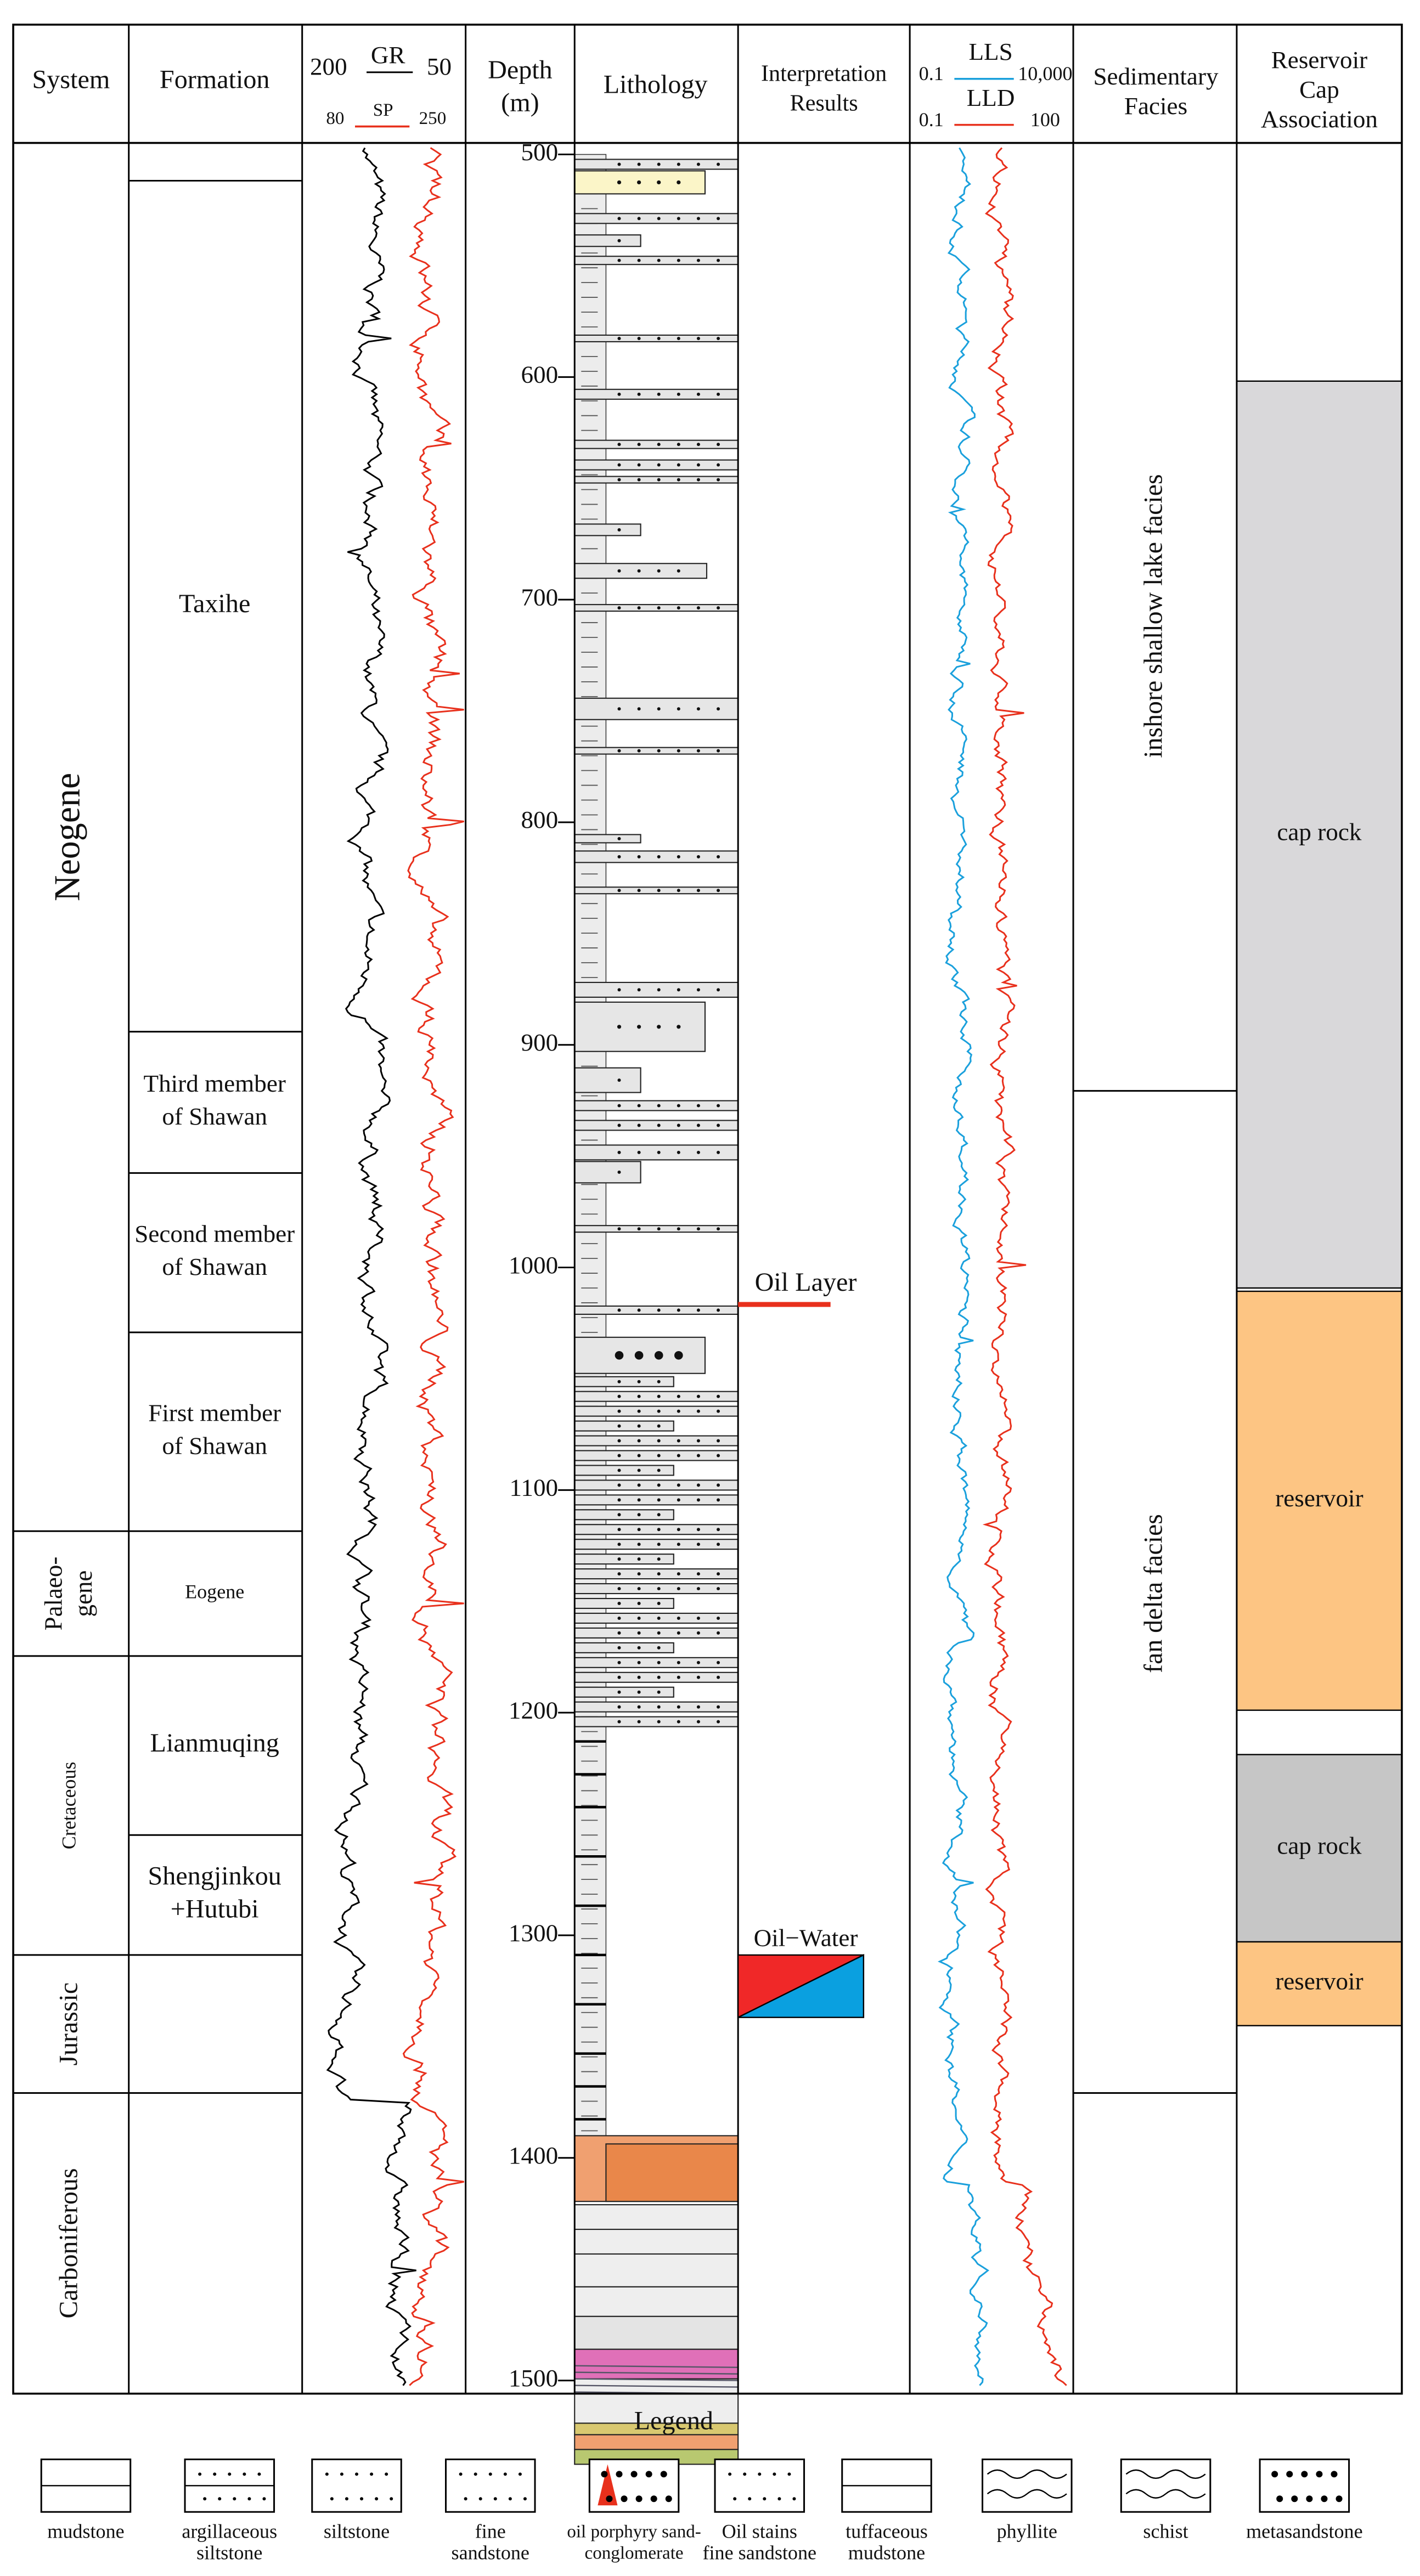 The width and height of the screenshot is (1420, 2576). Describe the element at coordinates (759, 2531) in the screenshot. I see `label: Oil stains` at that location.